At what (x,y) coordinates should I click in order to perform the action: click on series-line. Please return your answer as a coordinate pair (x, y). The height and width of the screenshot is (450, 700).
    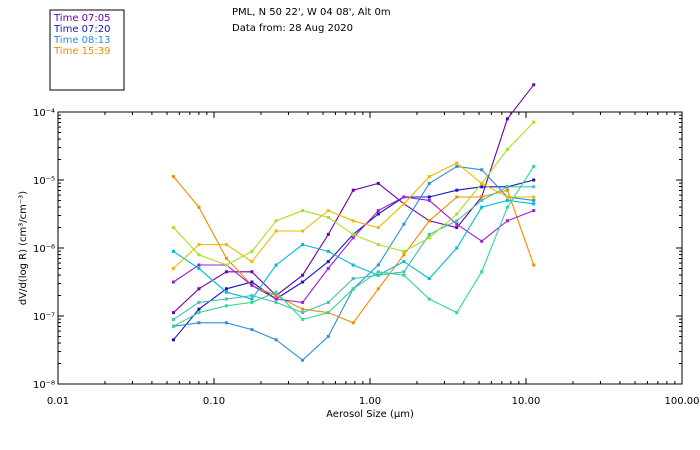
    Looking at the image, I should click on (353, 249).